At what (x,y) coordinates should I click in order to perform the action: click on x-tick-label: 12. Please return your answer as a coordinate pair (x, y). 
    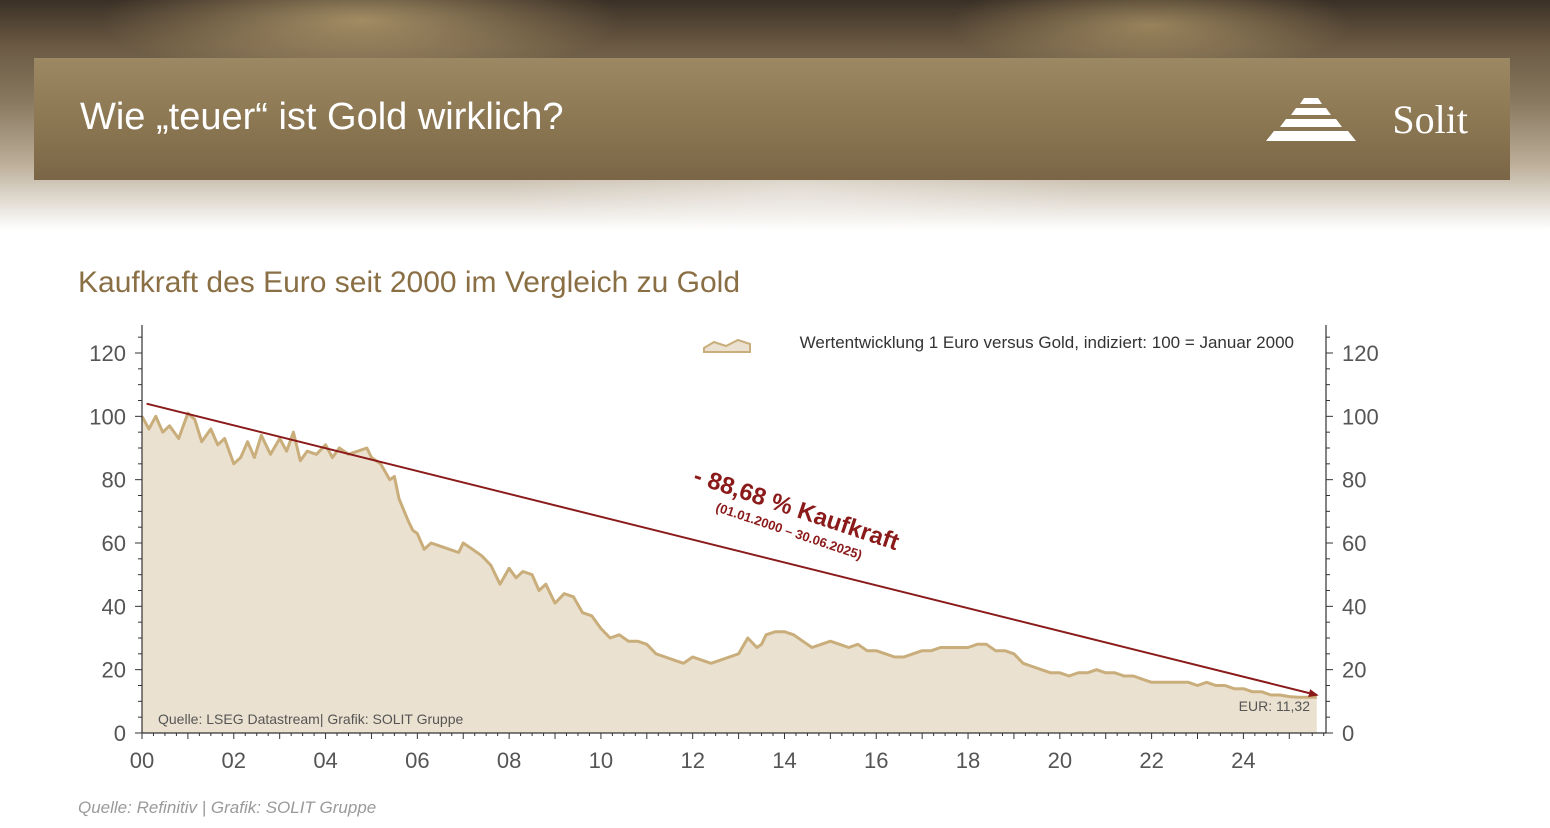
    Looking at the image, I should click on (692, 760).